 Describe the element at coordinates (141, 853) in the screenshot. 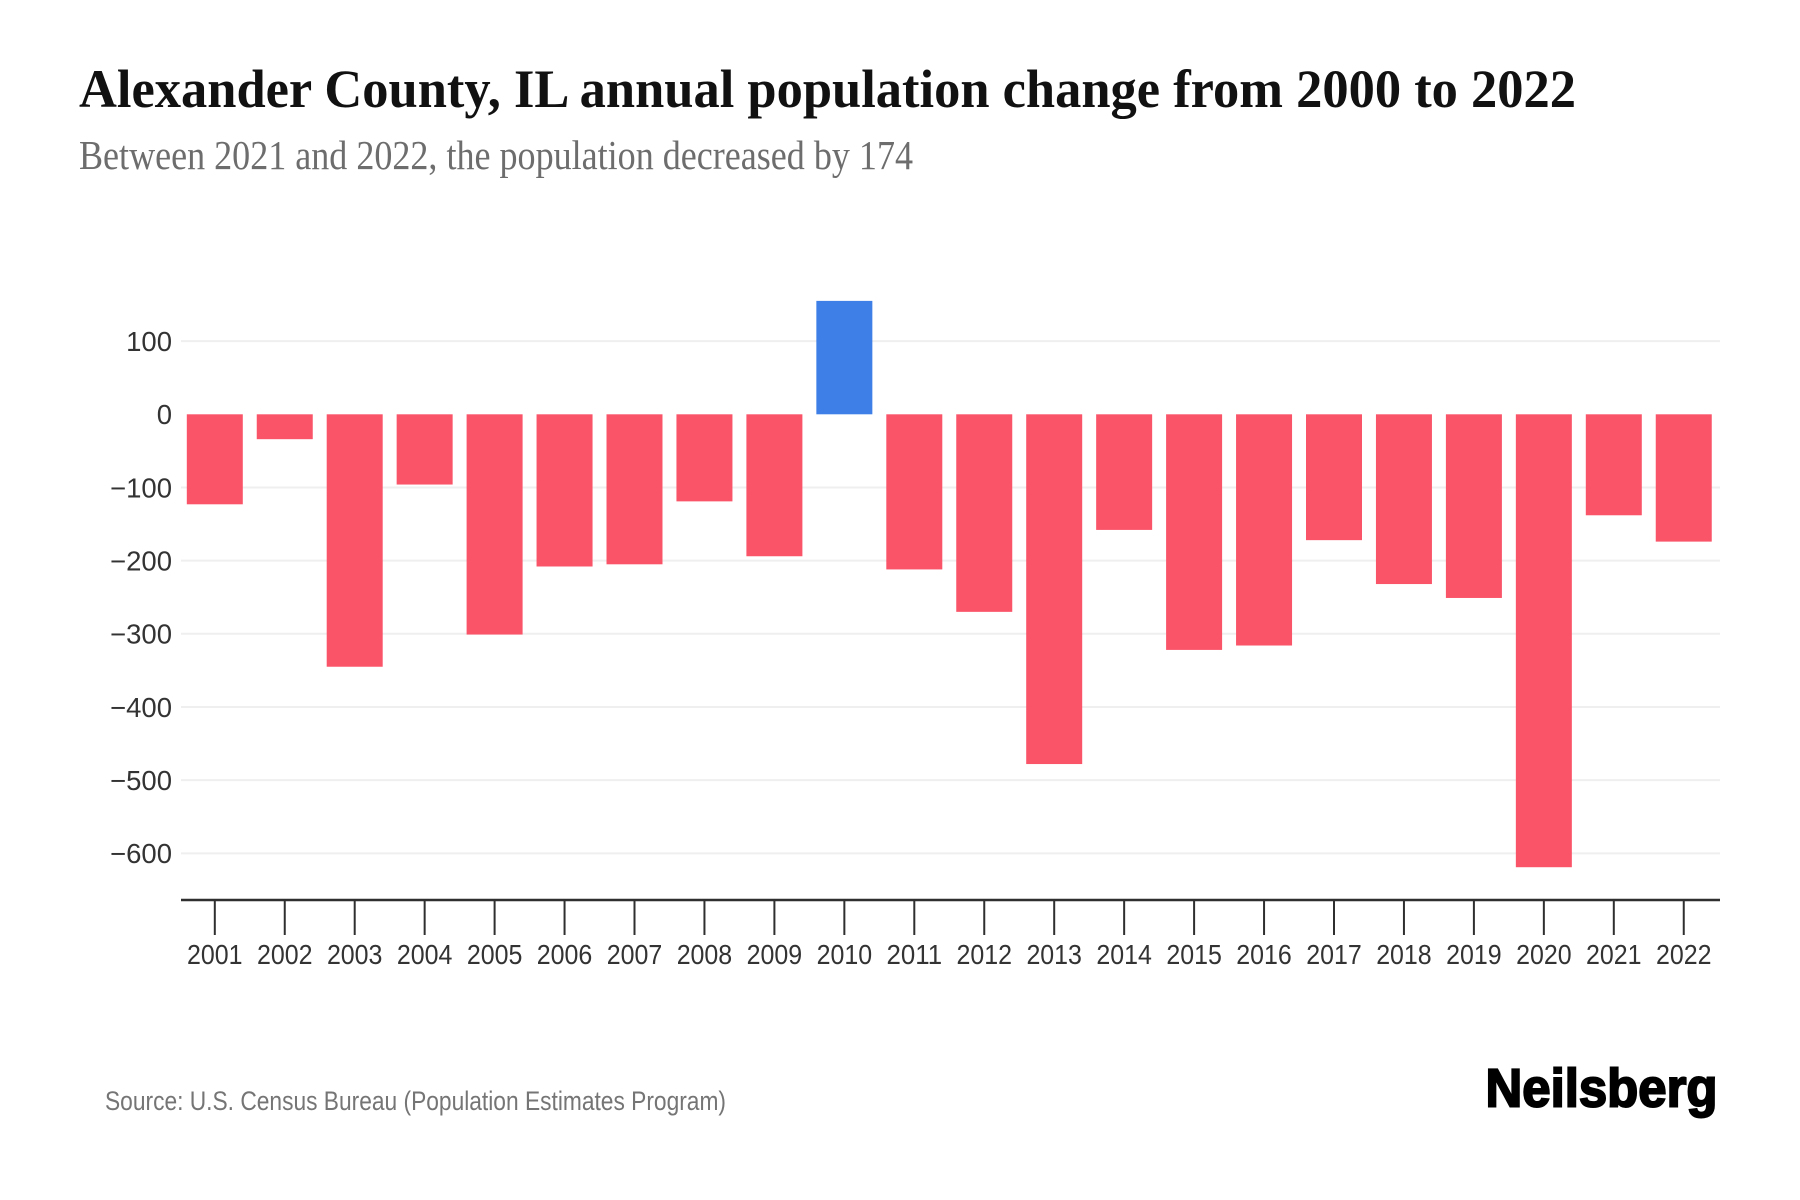

I see `svg-text: −600` at that location.